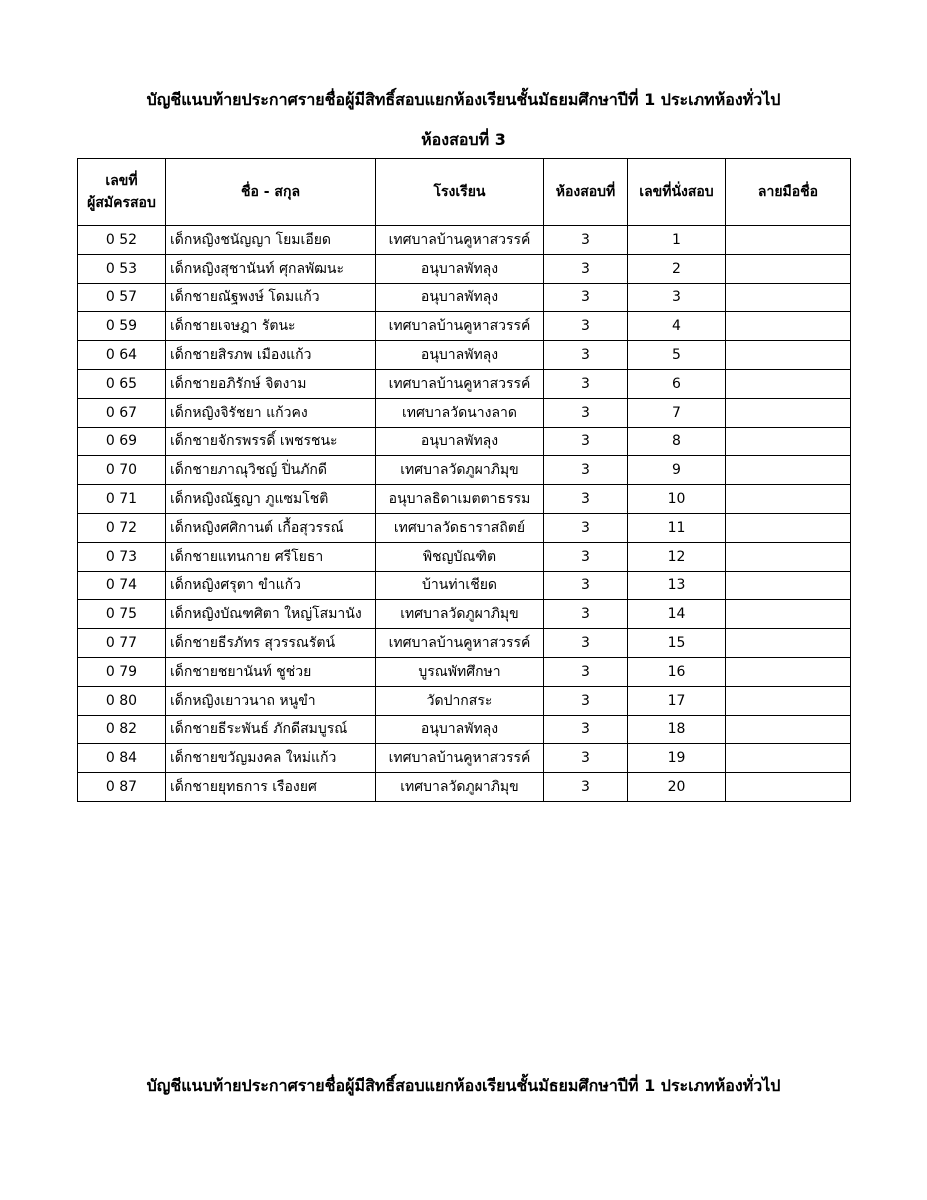  What do you see at coordinates (270, 527) in the screenshot?
I see `table-cell: เด็กหญิงศศิกานต์ เกื้อสุวรรณ์` at bounding box center [270, 527].